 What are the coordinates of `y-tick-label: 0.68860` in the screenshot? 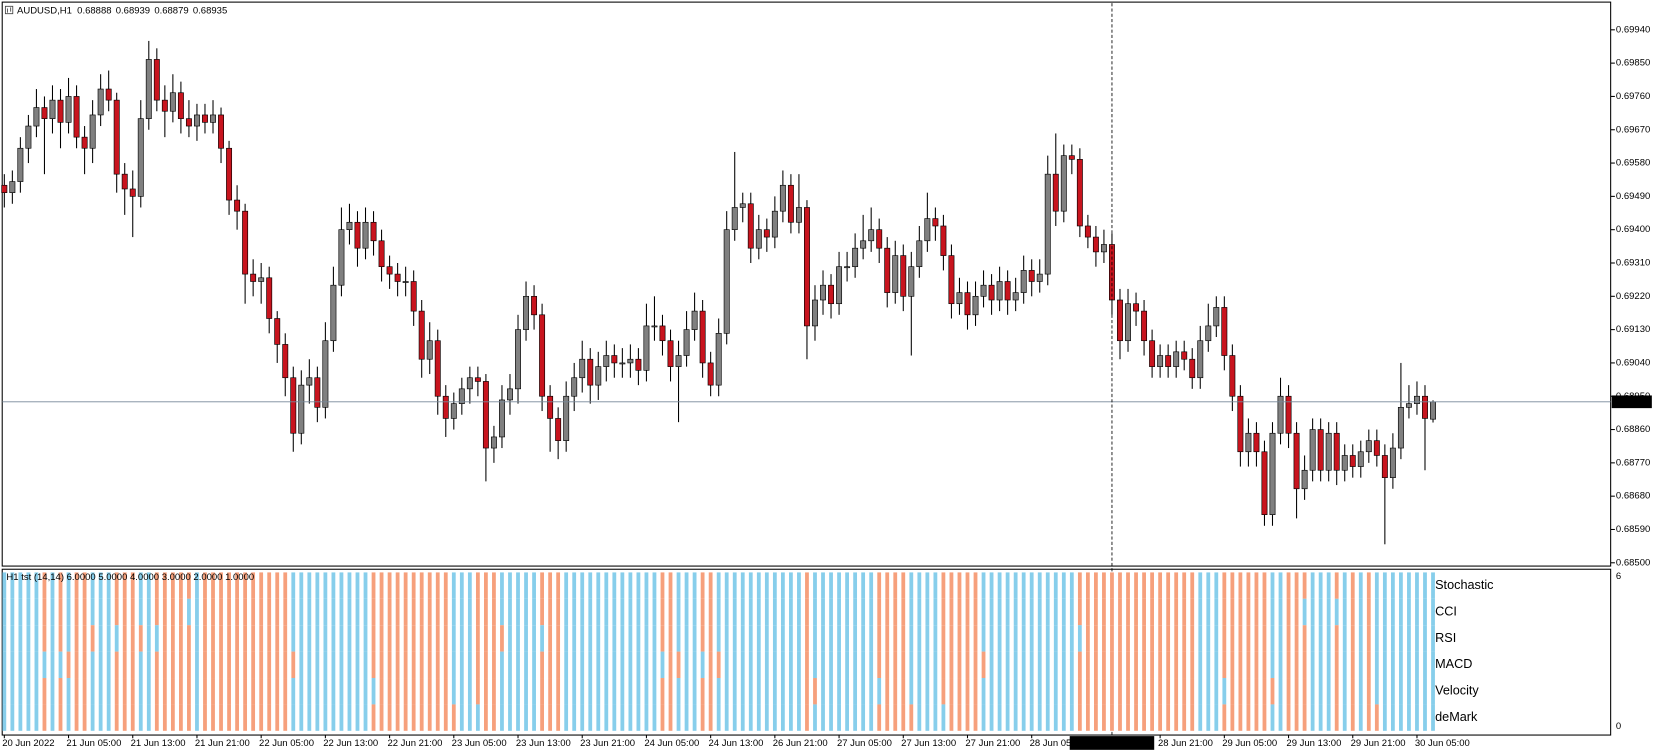 It's located at (1633, 429).